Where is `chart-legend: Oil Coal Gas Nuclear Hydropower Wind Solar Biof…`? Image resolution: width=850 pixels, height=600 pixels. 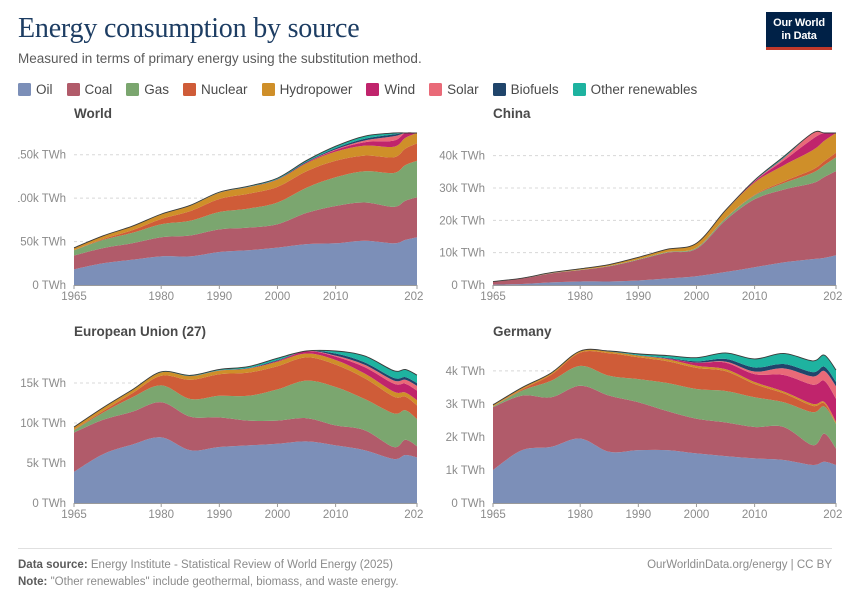 chart-legend: Oil Coal Gas Nuclear Hydropower Wind Solar Biof… is located at coordinates (425, 89).